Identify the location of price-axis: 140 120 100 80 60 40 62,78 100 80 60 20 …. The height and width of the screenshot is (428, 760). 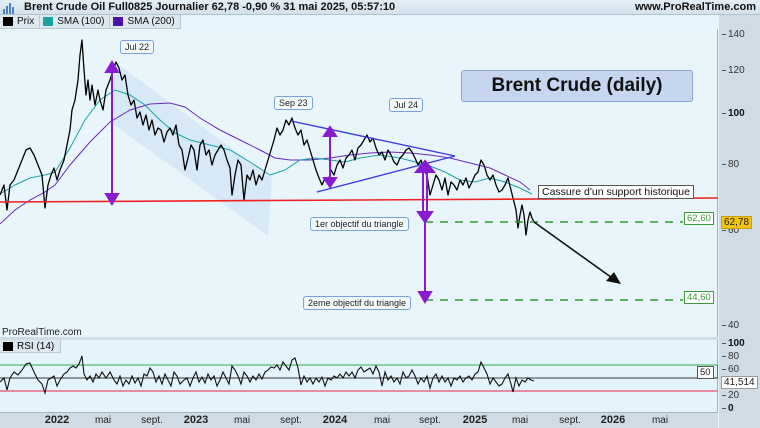
(739, 221).